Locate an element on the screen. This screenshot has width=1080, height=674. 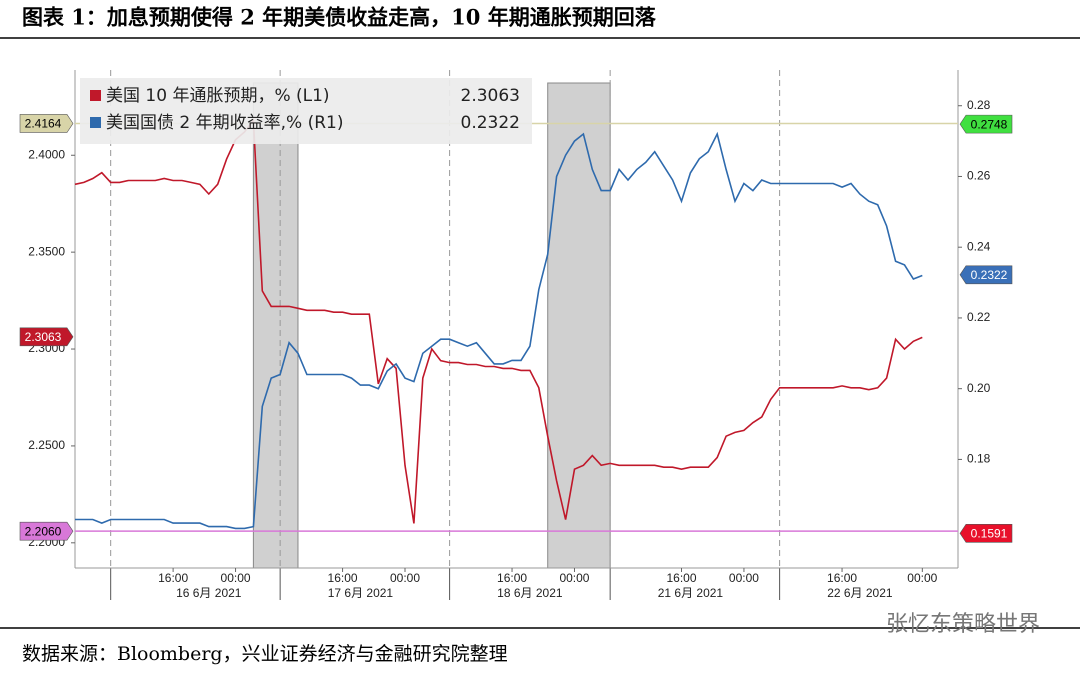
date-label: 22 6月 2021 is located at coordinates (860, 593).